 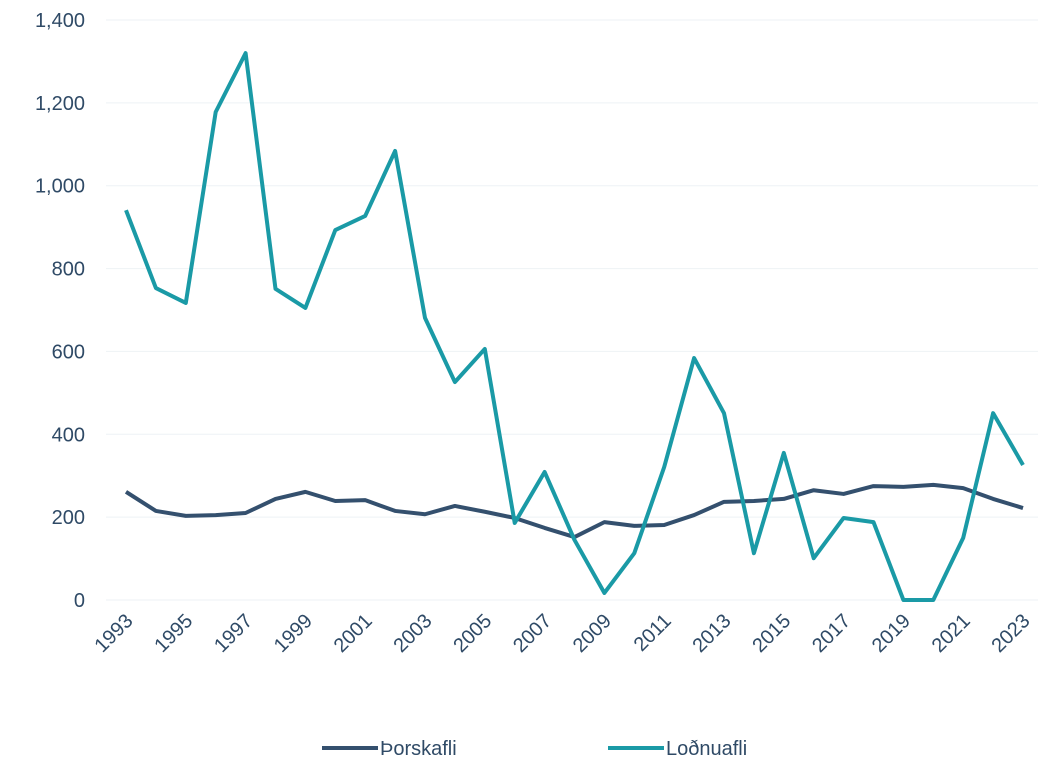 What do you see at coordinates (418, 749) in the screenshot?
I see `legend-label: Þorskafli` at bounding box center [418, 749].